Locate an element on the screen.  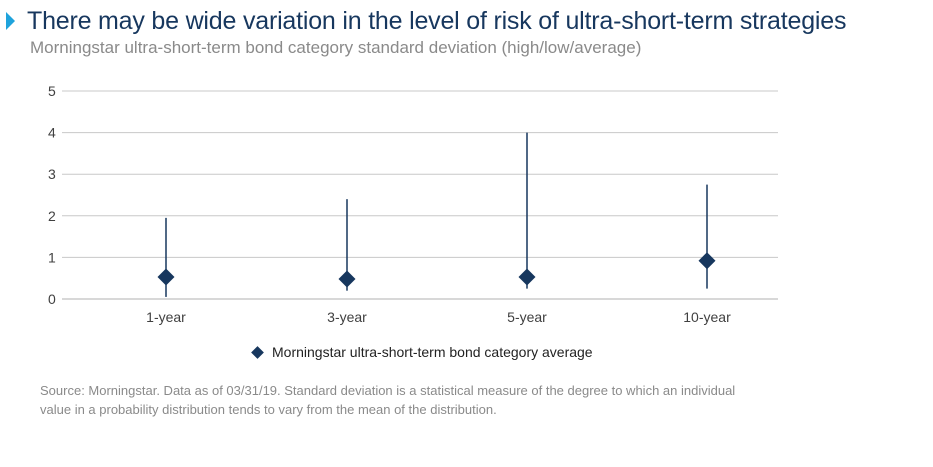
y-tick-label: 1 is located at coordinates (52, 257).